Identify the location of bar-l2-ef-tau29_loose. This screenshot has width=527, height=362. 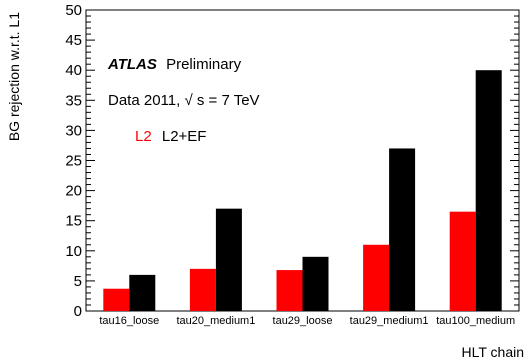
(315, 283).